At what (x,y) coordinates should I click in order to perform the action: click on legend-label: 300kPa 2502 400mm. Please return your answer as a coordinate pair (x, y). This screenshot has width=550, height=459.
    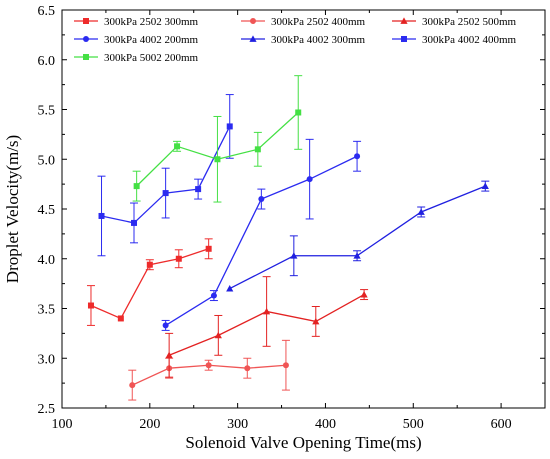
    Looking at the image, I should click on (318, 22).